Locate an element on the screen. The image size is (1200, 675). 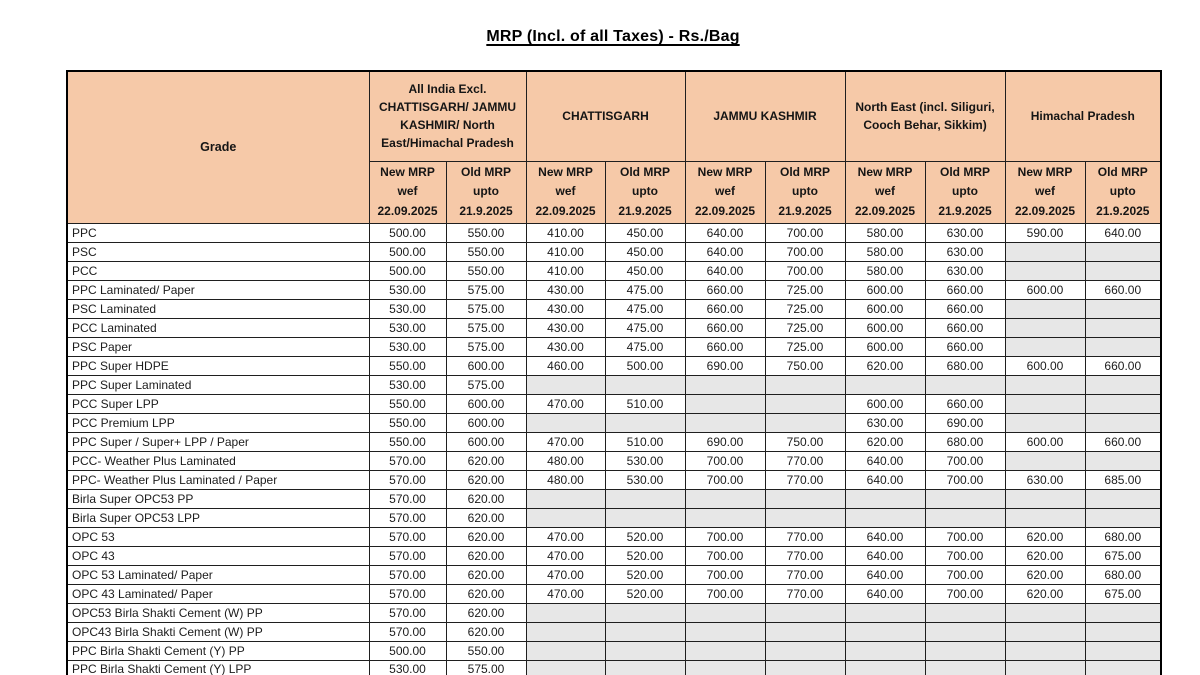
region-header-himachal-pradesh: Himachal Pradesh is located at coordinates (1083, 116).